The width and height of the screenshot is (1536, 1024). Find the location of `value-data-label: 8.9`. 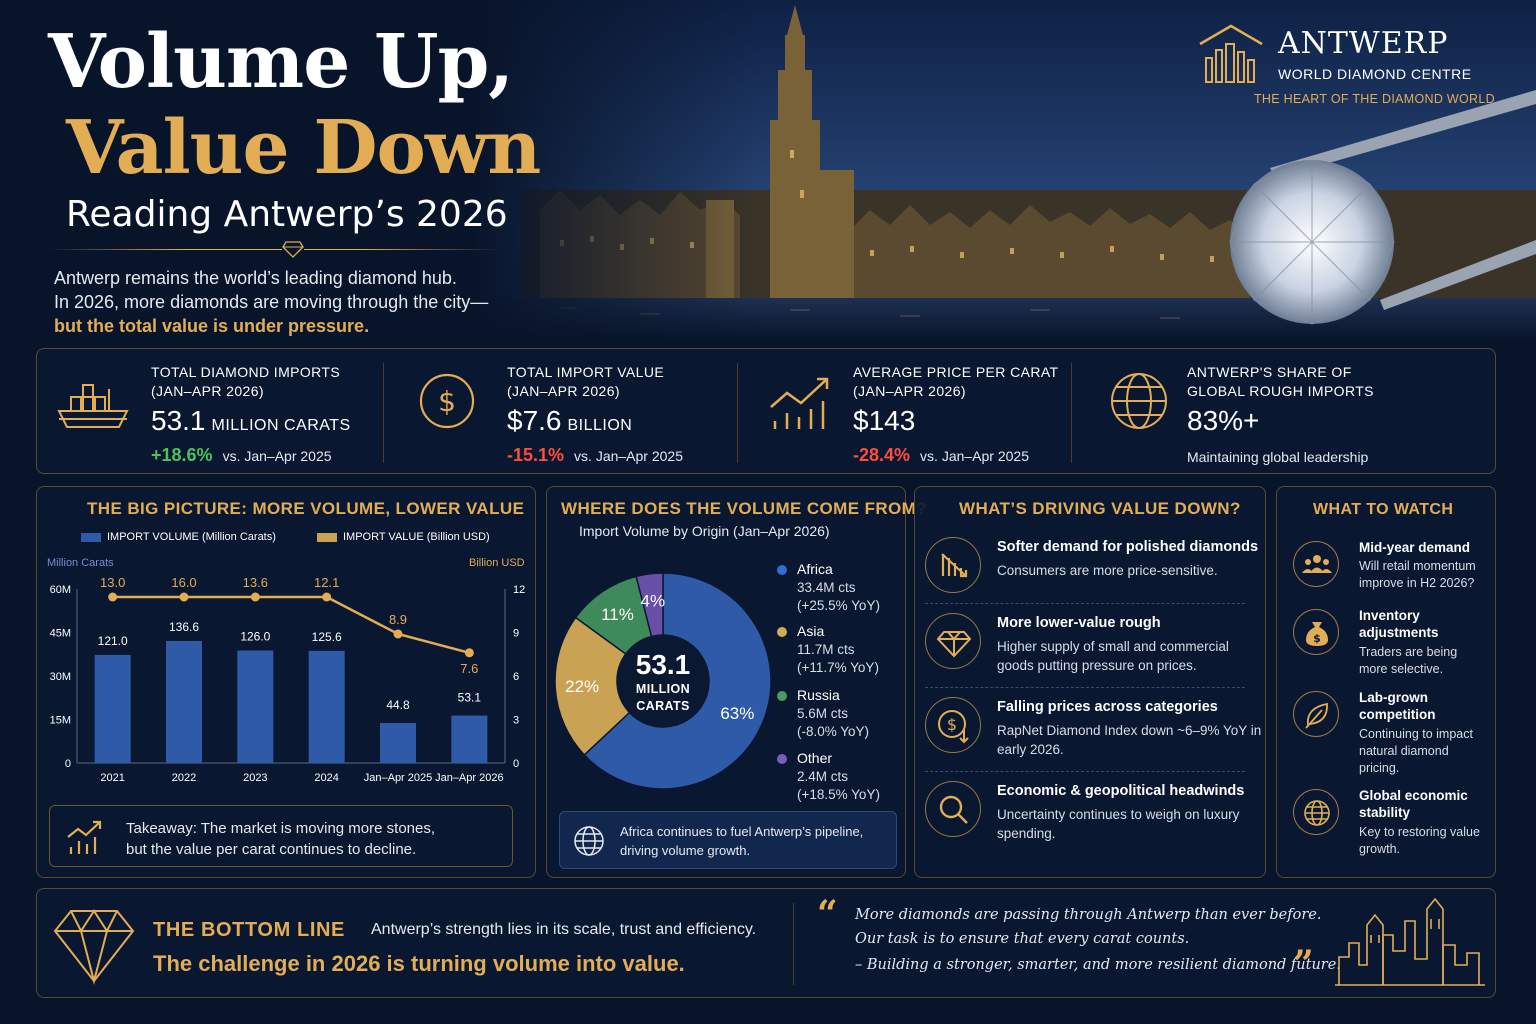

value-data-label: 8.9 is located at coordinates (398, 619).